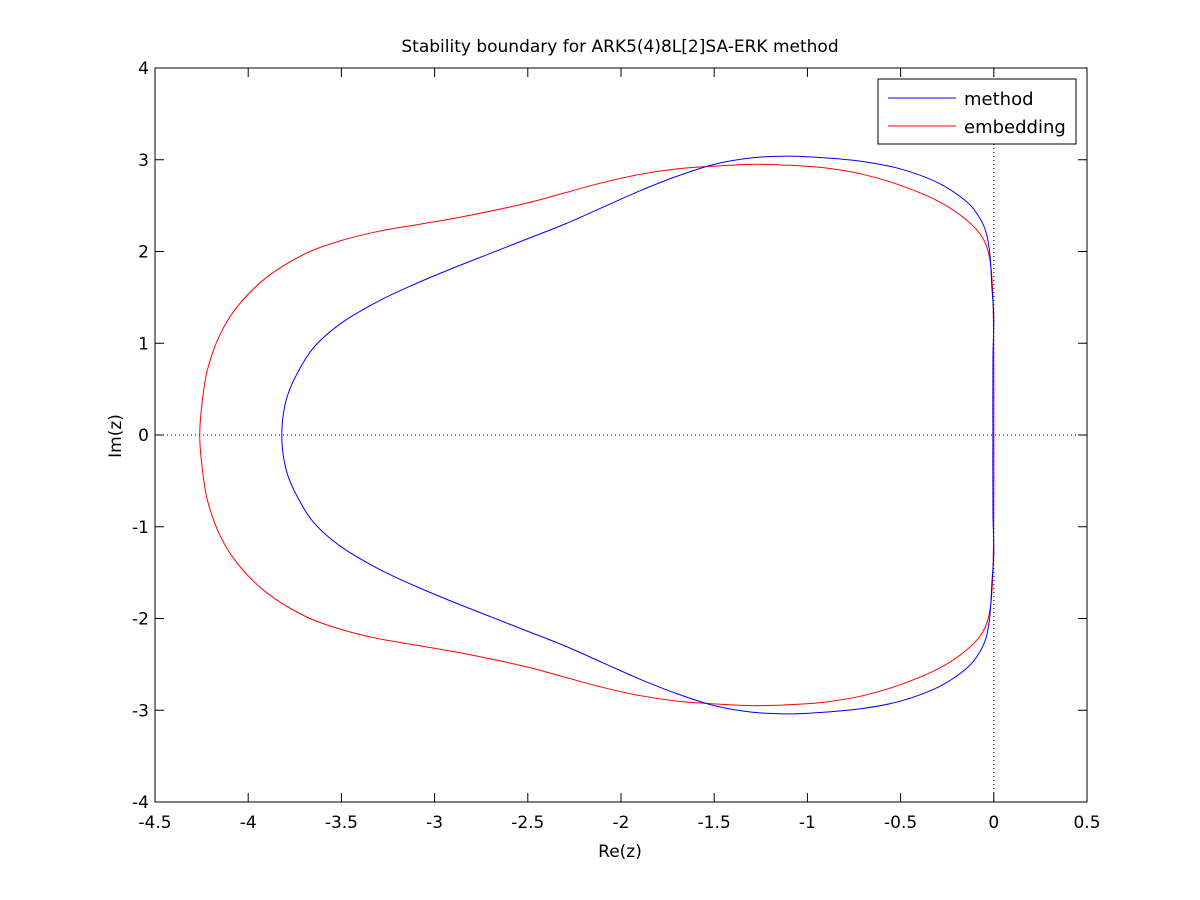  Describe the element at coordinates (527, 823) in the screenshot. I see `x-tick-label: -2.5` at that location.